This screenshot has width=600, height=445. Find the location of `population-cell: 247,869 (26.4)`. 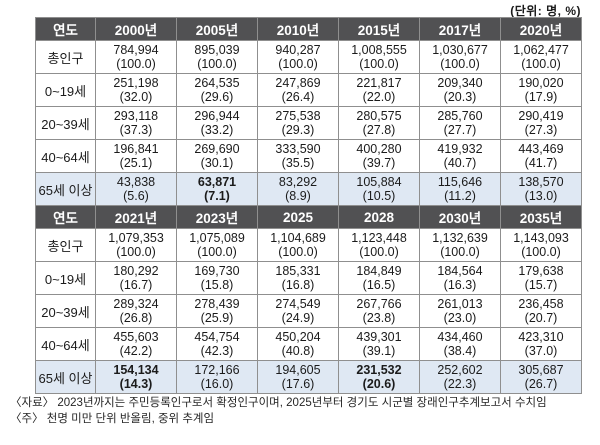

population-cell: 247,869 (26.4) is located at coordinates (298, 90).